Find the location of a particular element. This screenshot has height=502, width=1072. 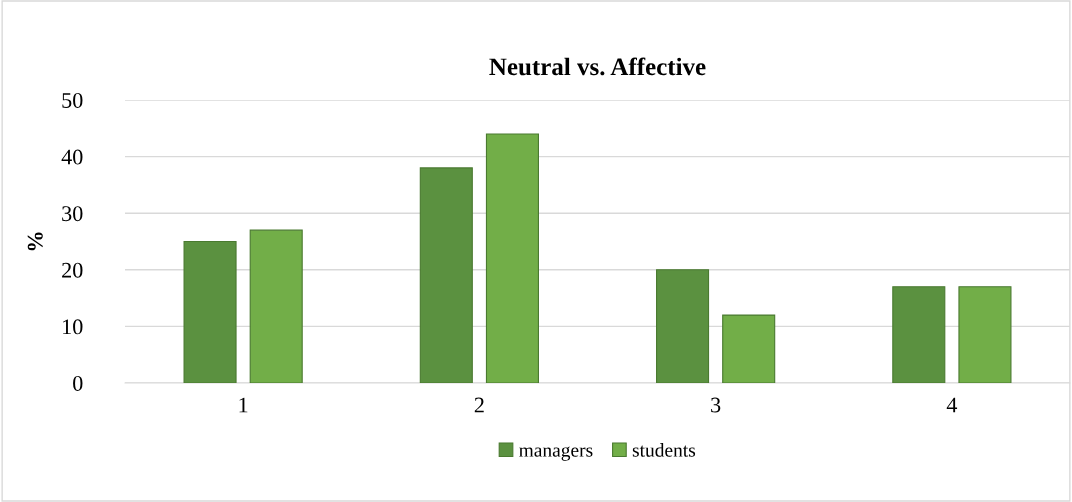

y-tick-label: 20 is located at coordinates (72, 270).